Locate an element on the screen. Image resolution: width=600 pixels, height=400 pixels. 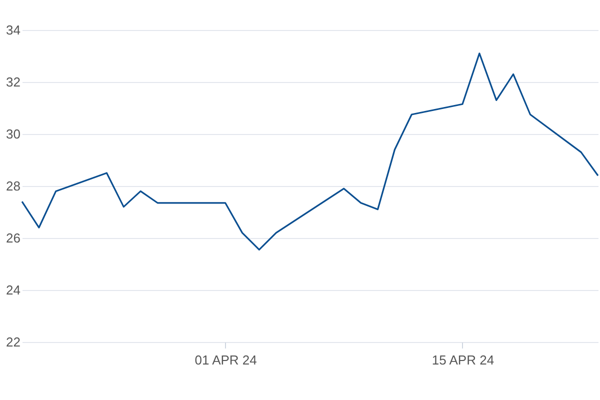
y-tick-label: 26 is located at coordinates (13, 238).